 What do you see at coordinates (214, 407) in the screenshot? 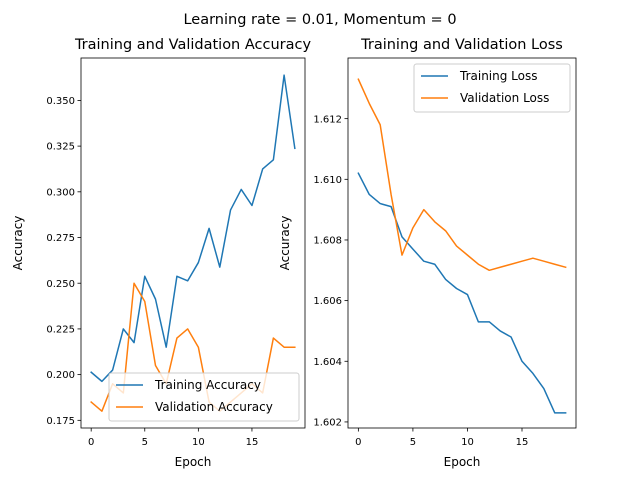
I see `accuracy-chart-legend-label: Validation Accuracy` at bounding box center [214, 407].